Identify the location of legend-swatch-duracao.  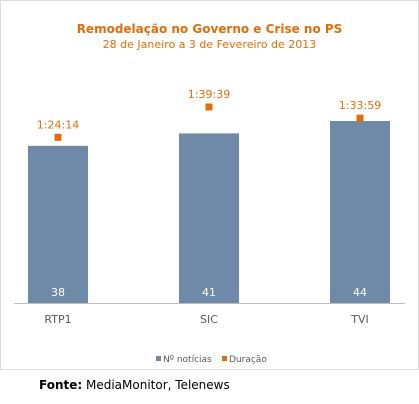
(224, 358).